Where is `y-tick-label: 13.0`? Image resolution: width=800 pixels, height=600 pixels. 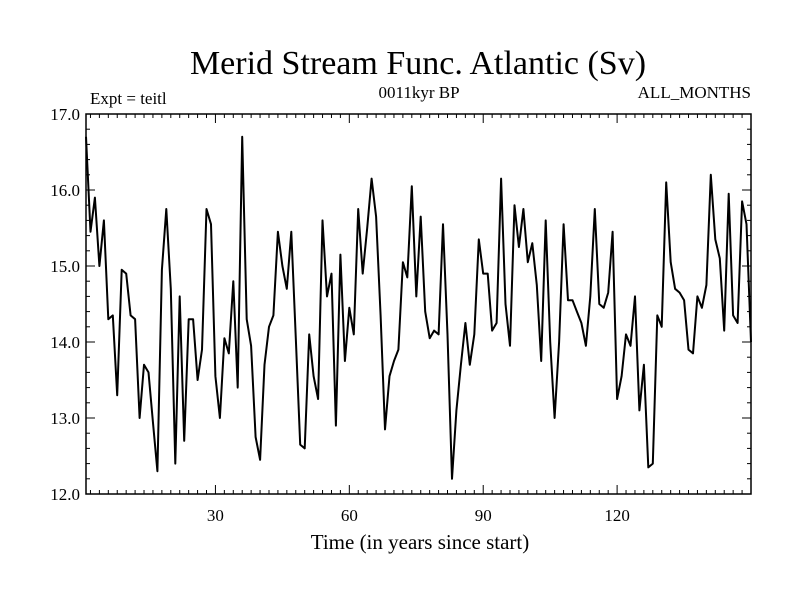
y-tick-label: 13.0 is located at coordinates (65, 418).